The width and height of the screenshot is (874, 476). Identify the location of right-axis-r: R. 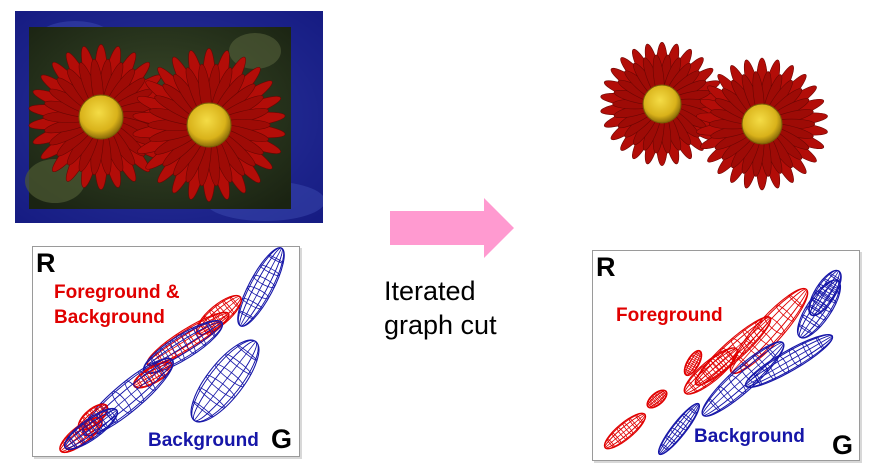
(606, 267).